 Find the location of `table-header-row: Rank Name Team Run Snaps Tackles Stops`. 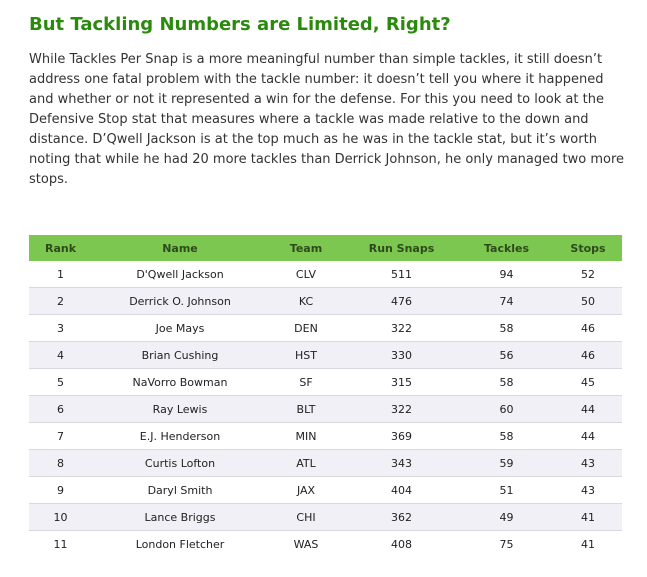

table-header-row: Rank Name Team Run Snaps Tackles Stops is located at coordinates (325, 248).